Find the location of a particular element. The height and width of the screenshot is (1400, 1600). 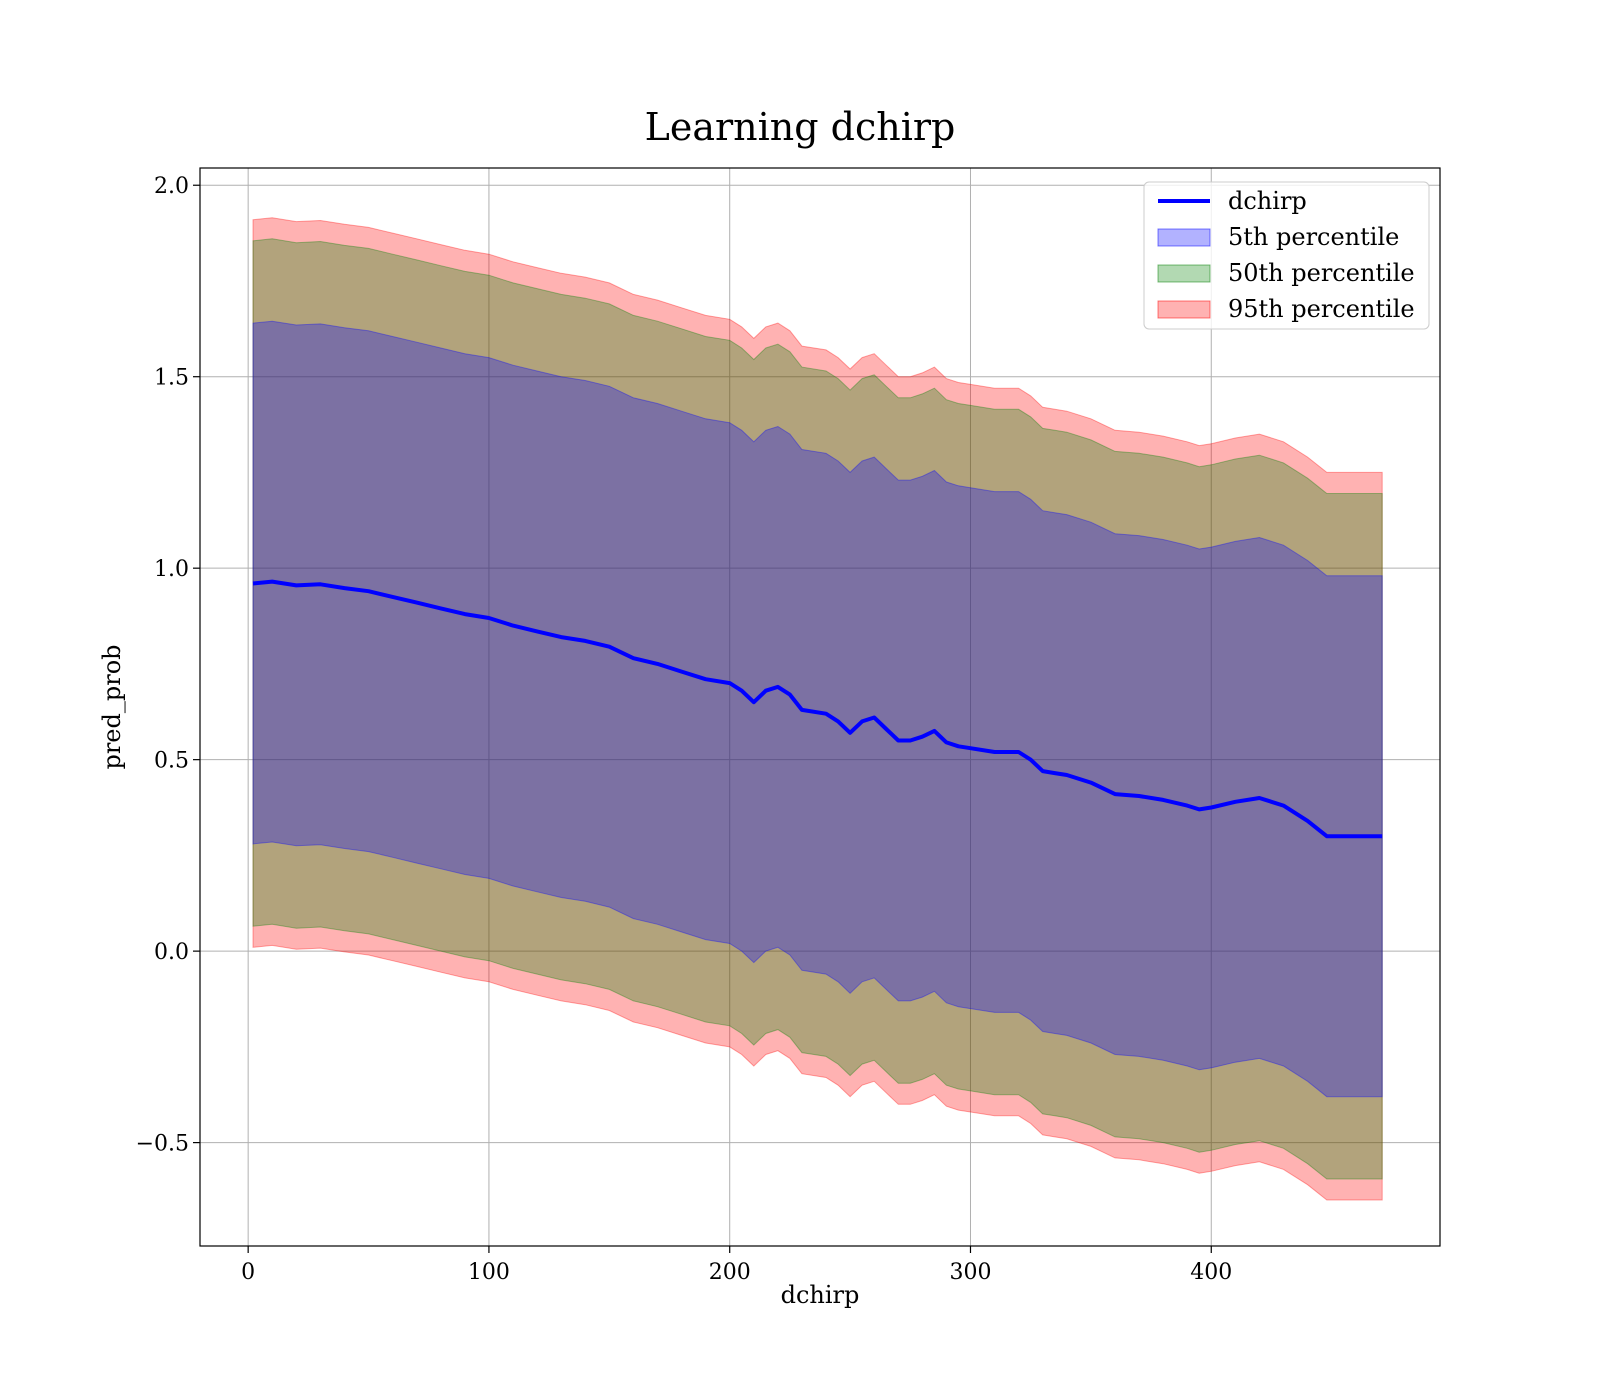

y-tick-label: 1.5 is located at coordinates (171, 378).